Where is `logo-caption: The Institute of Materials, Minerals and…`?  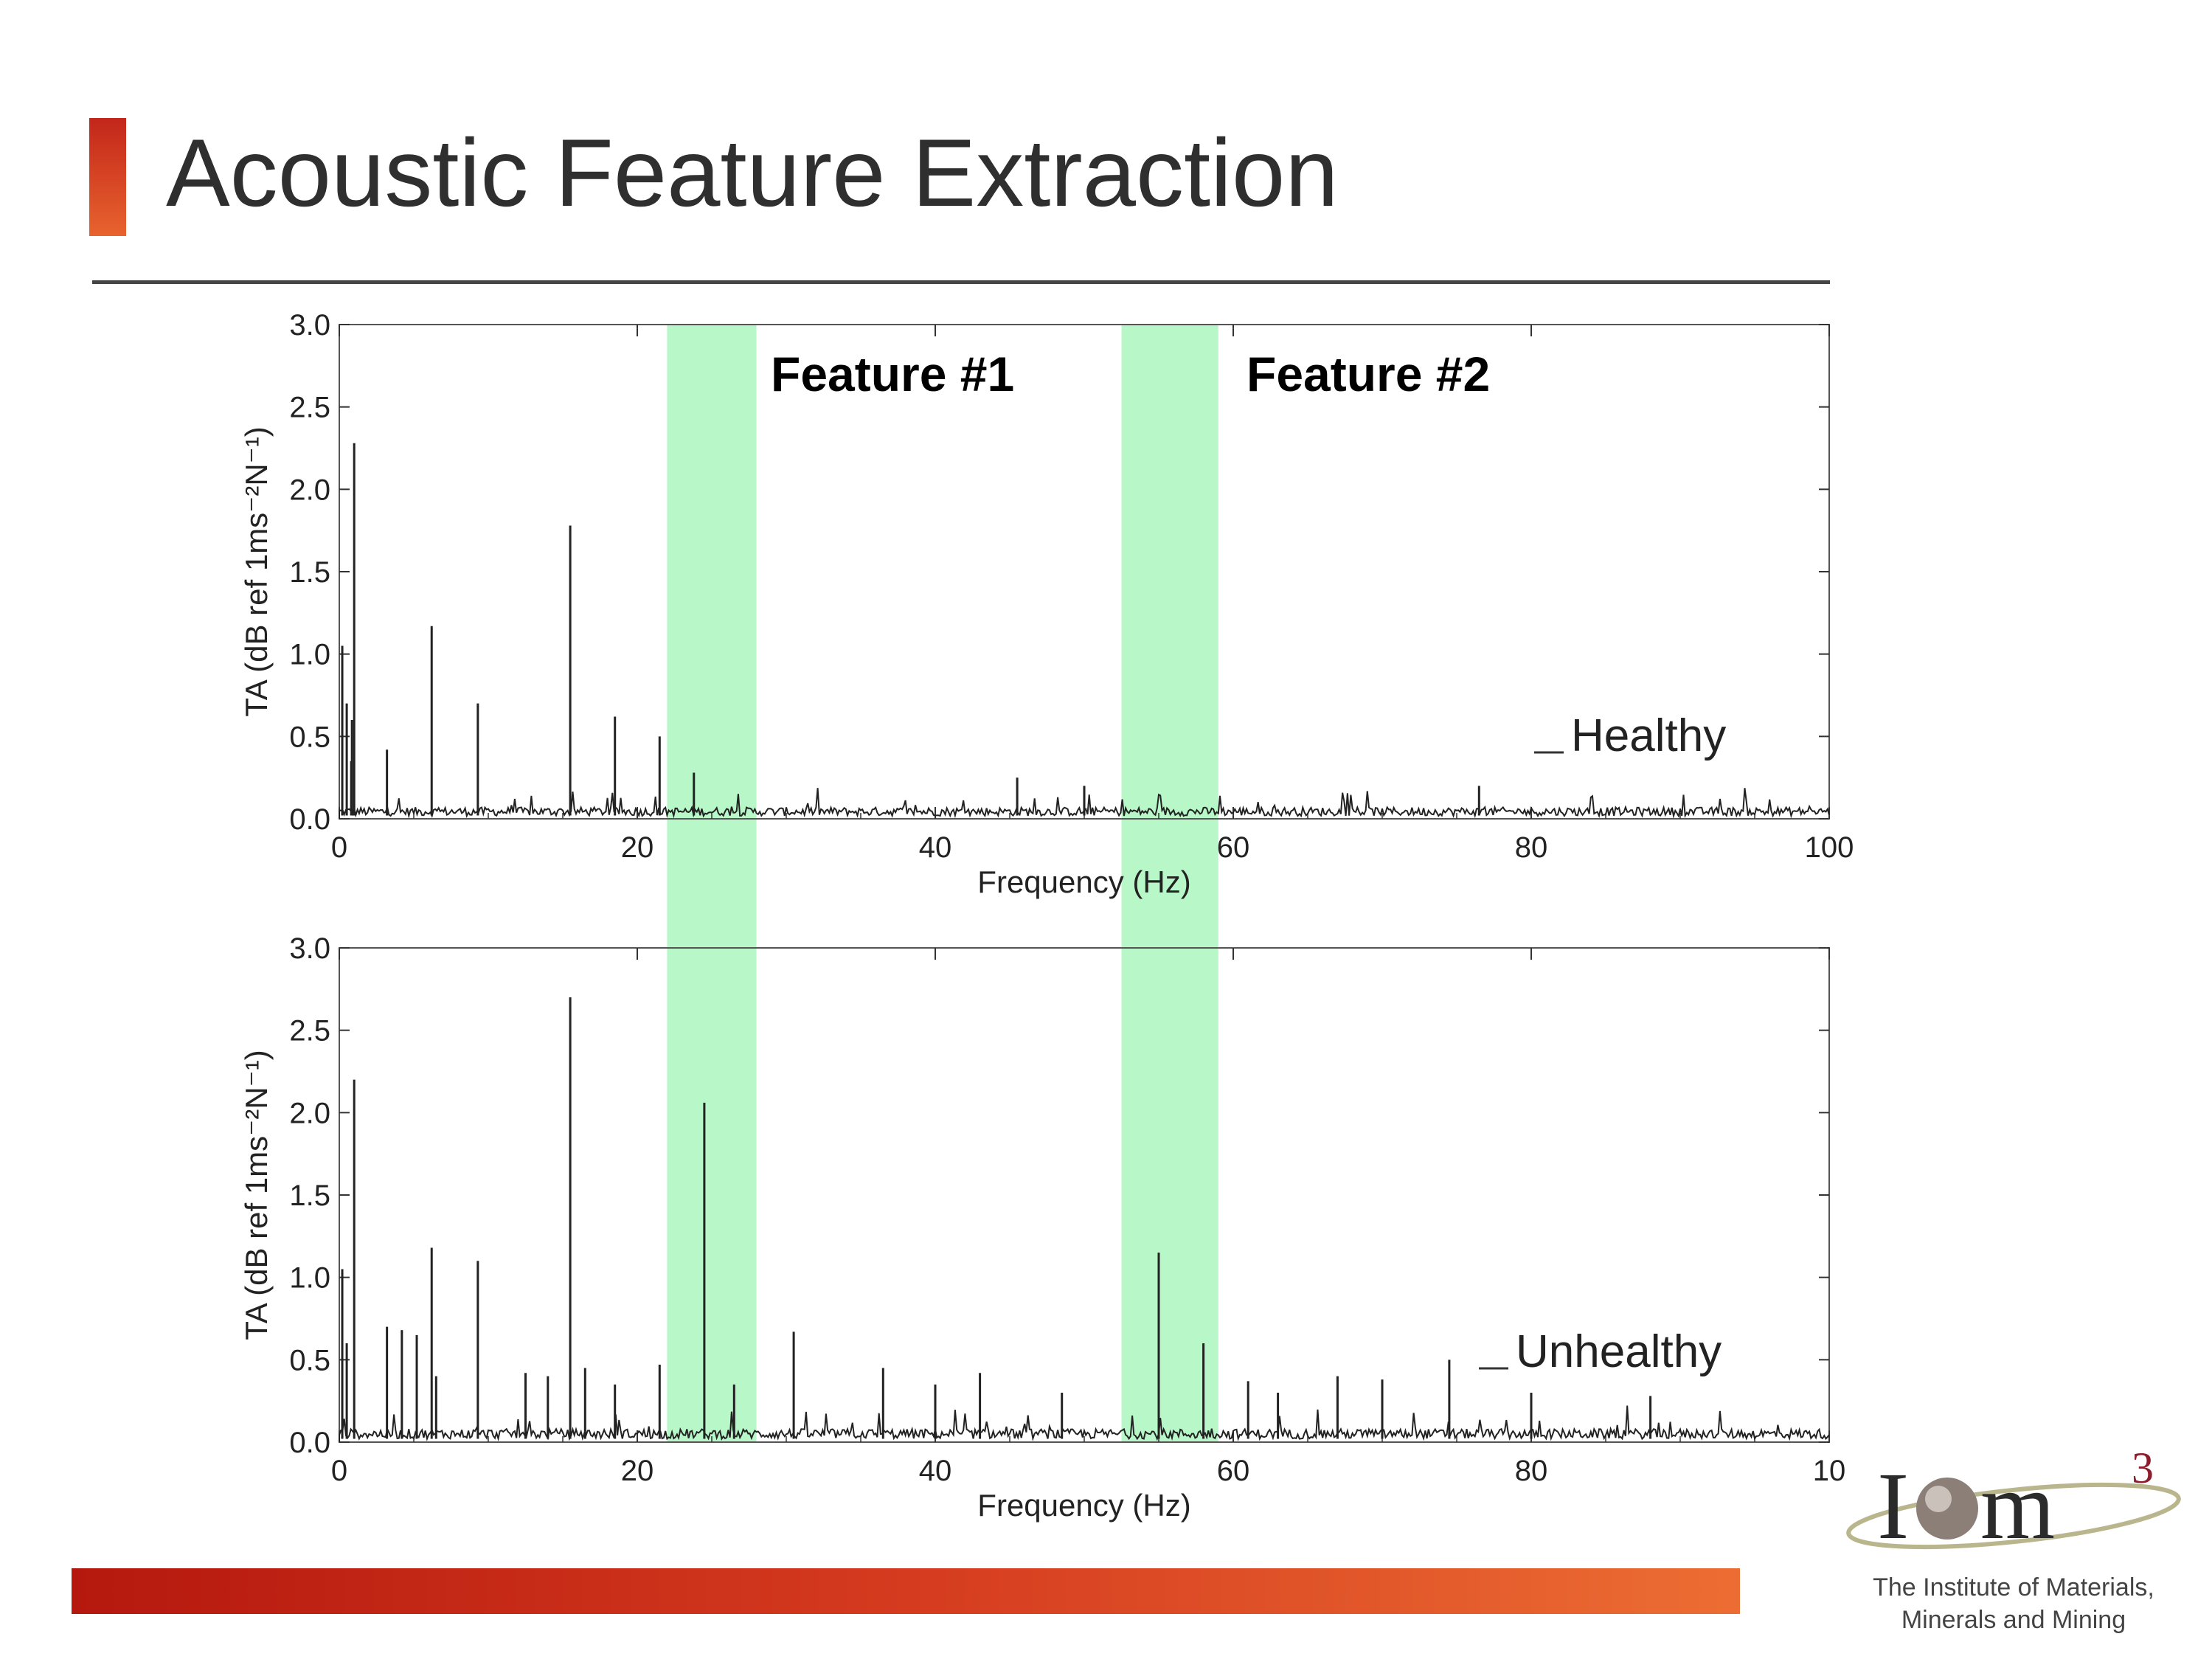
logo-caption: The Institute of Materials, Minerals and… is located at coordinates (2014, 1603).